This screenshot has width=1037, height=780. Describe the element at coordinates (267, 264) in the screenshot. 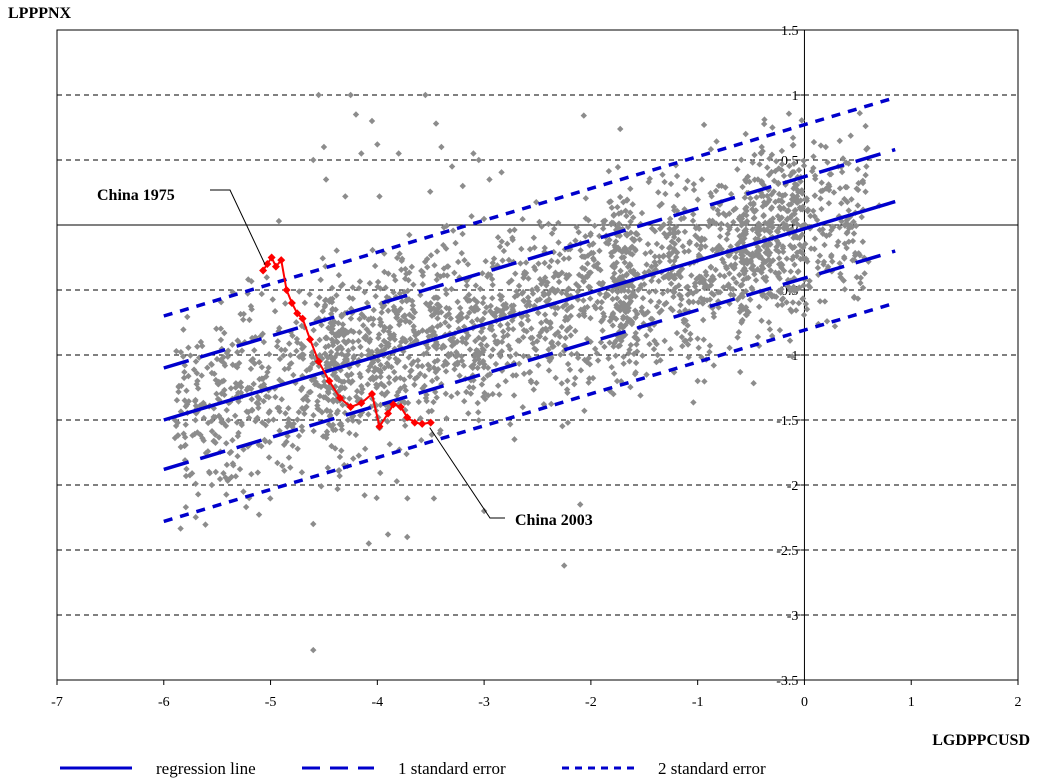

I see `china-point` at that location.